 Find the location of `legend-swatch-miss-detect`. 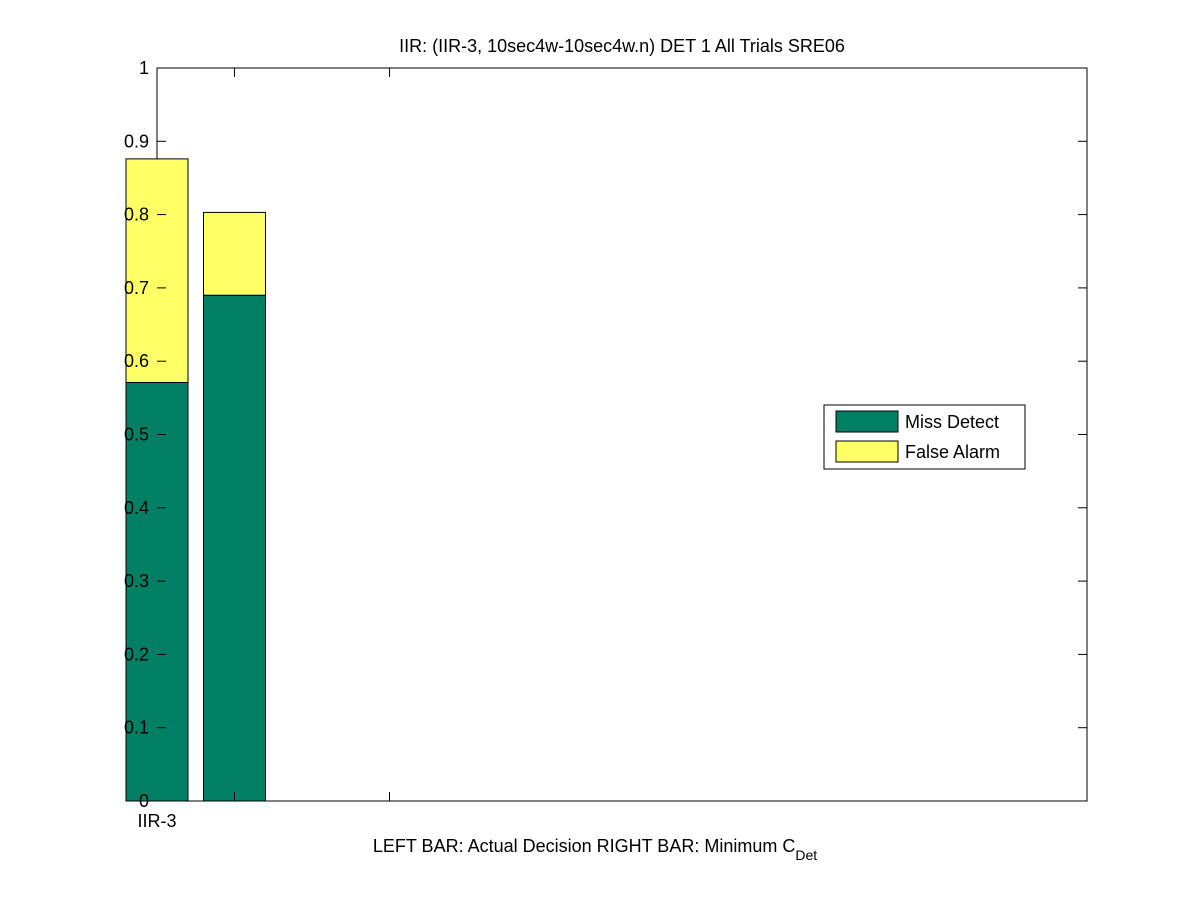

legend-swatch-miss-detect is located at coordinates (867, 421).